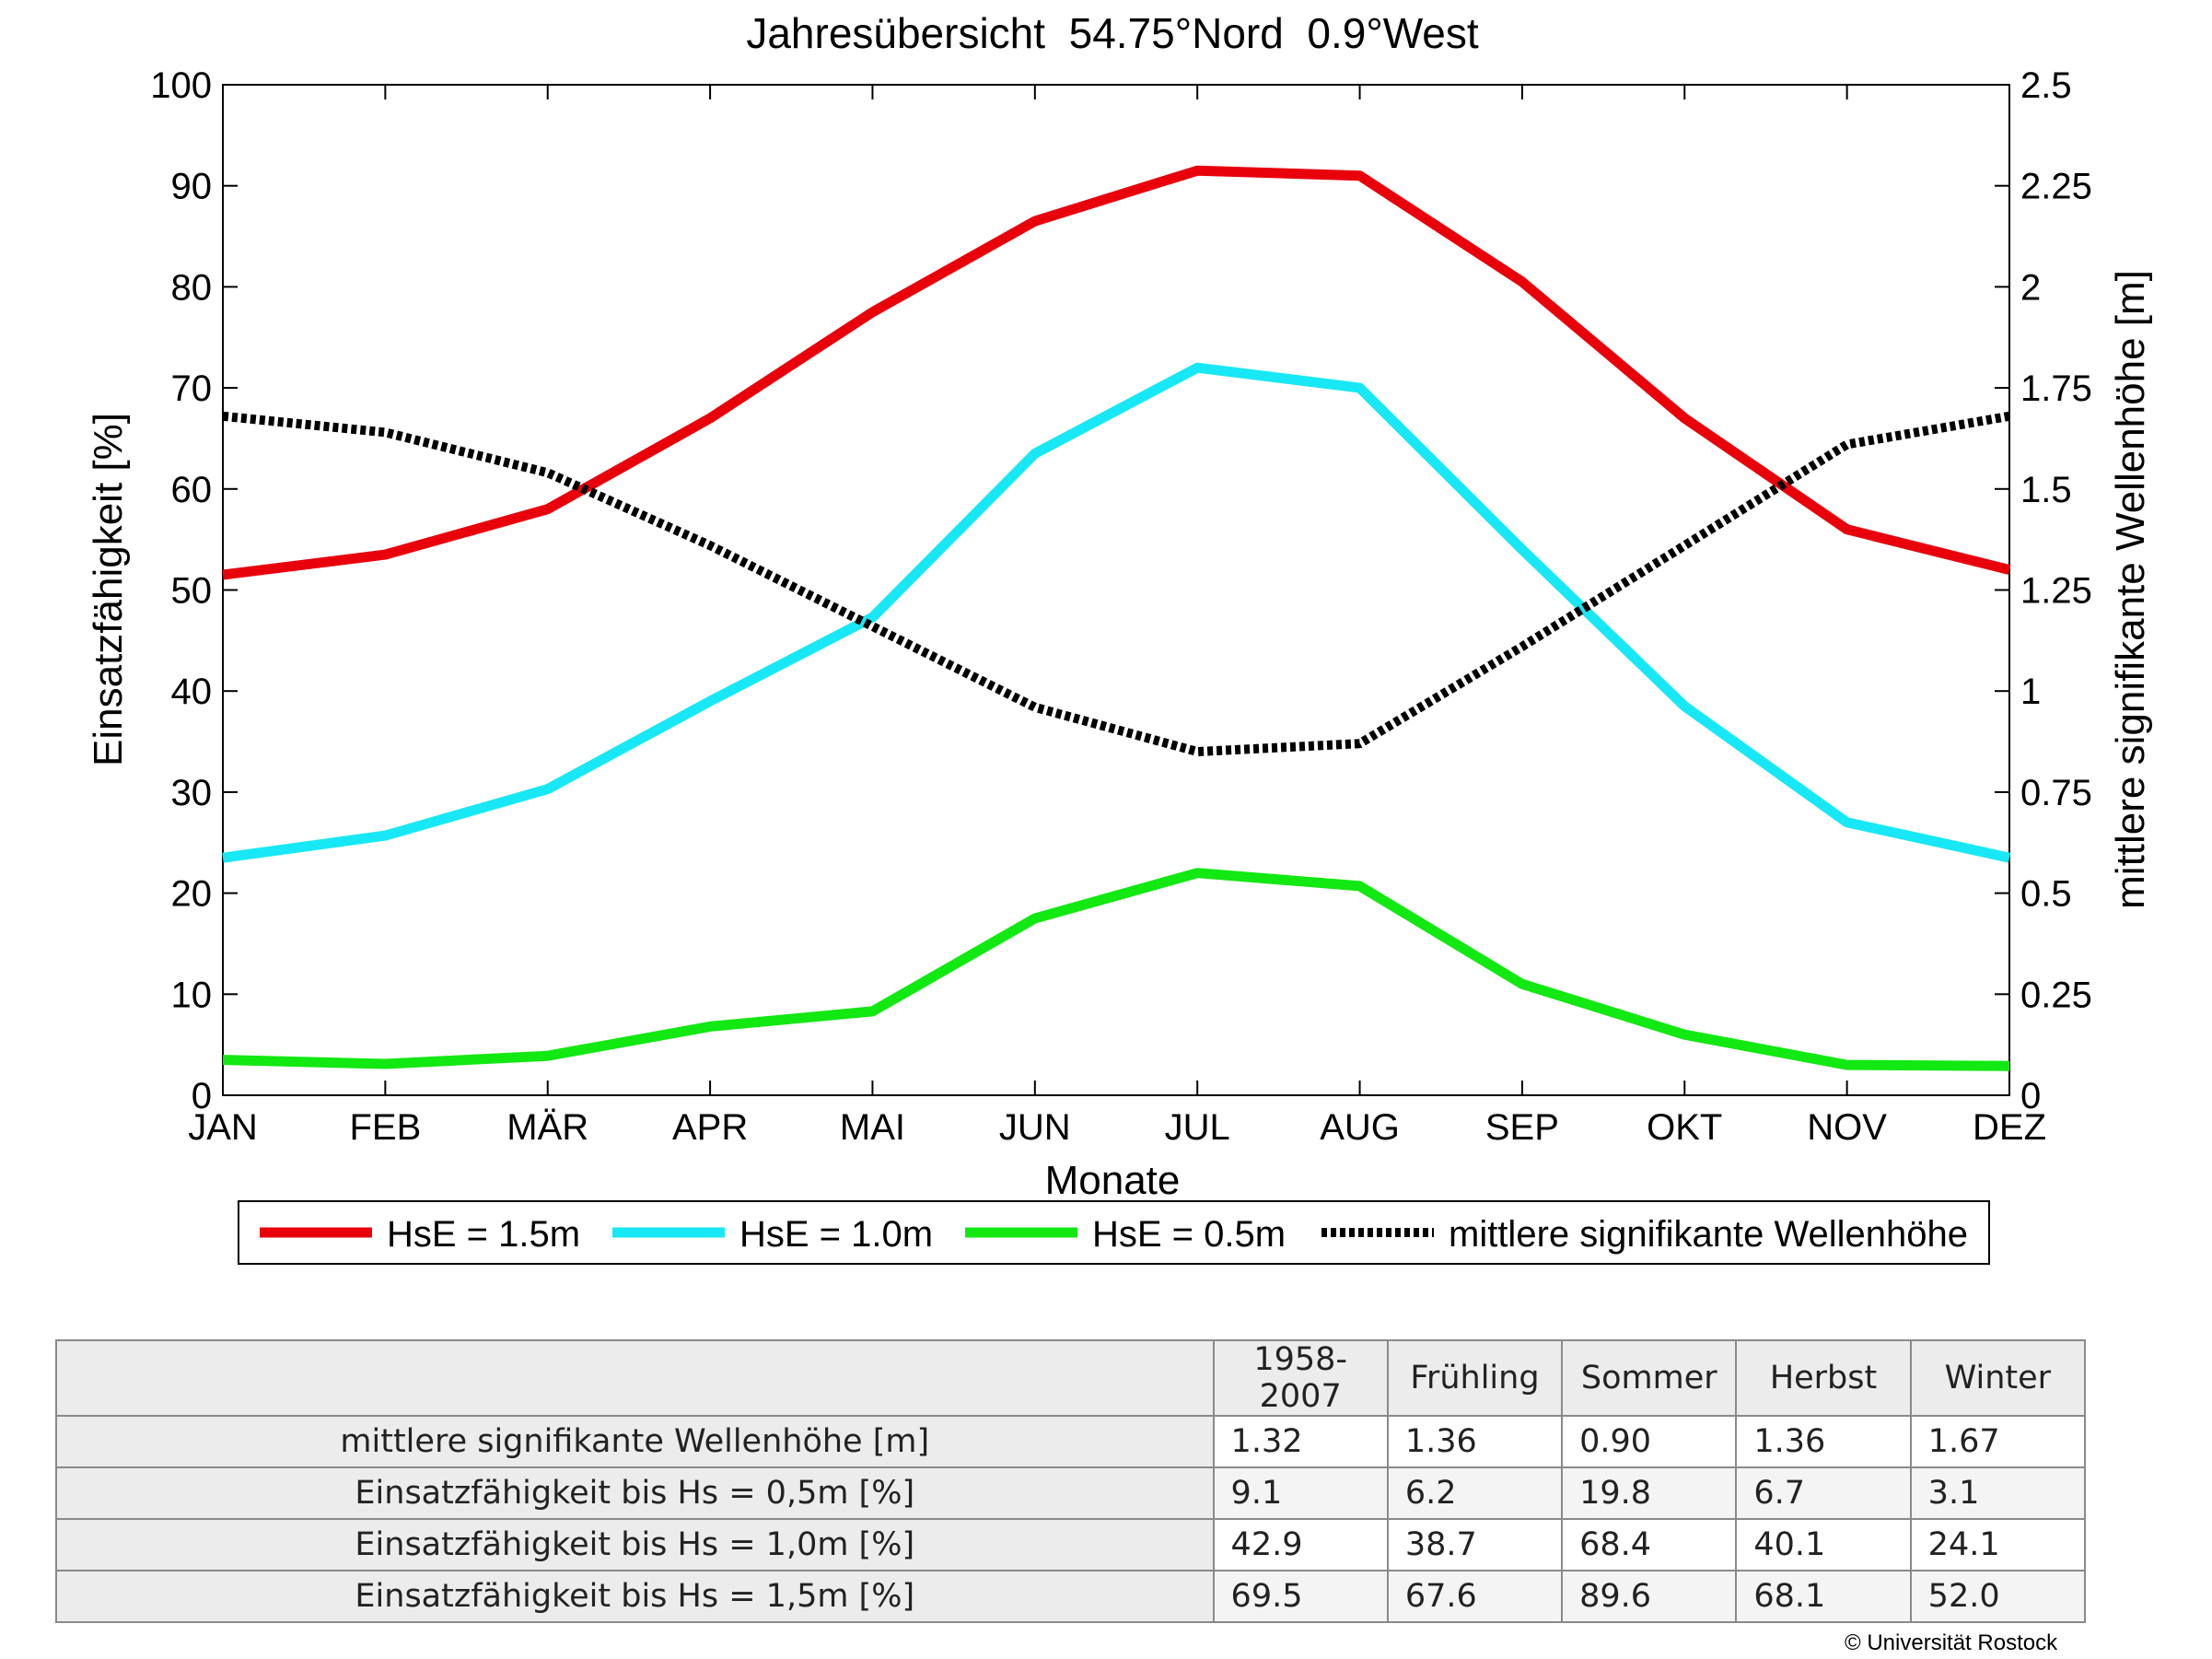 Image resolution: width=2212 pixels, height=1659 pixels. What do you see at coordinates (1709, 1234) in the screenshot?
I see `legend-label: mittlere signifikante Wellenhöhe` at bounding box center [1709, 1234].